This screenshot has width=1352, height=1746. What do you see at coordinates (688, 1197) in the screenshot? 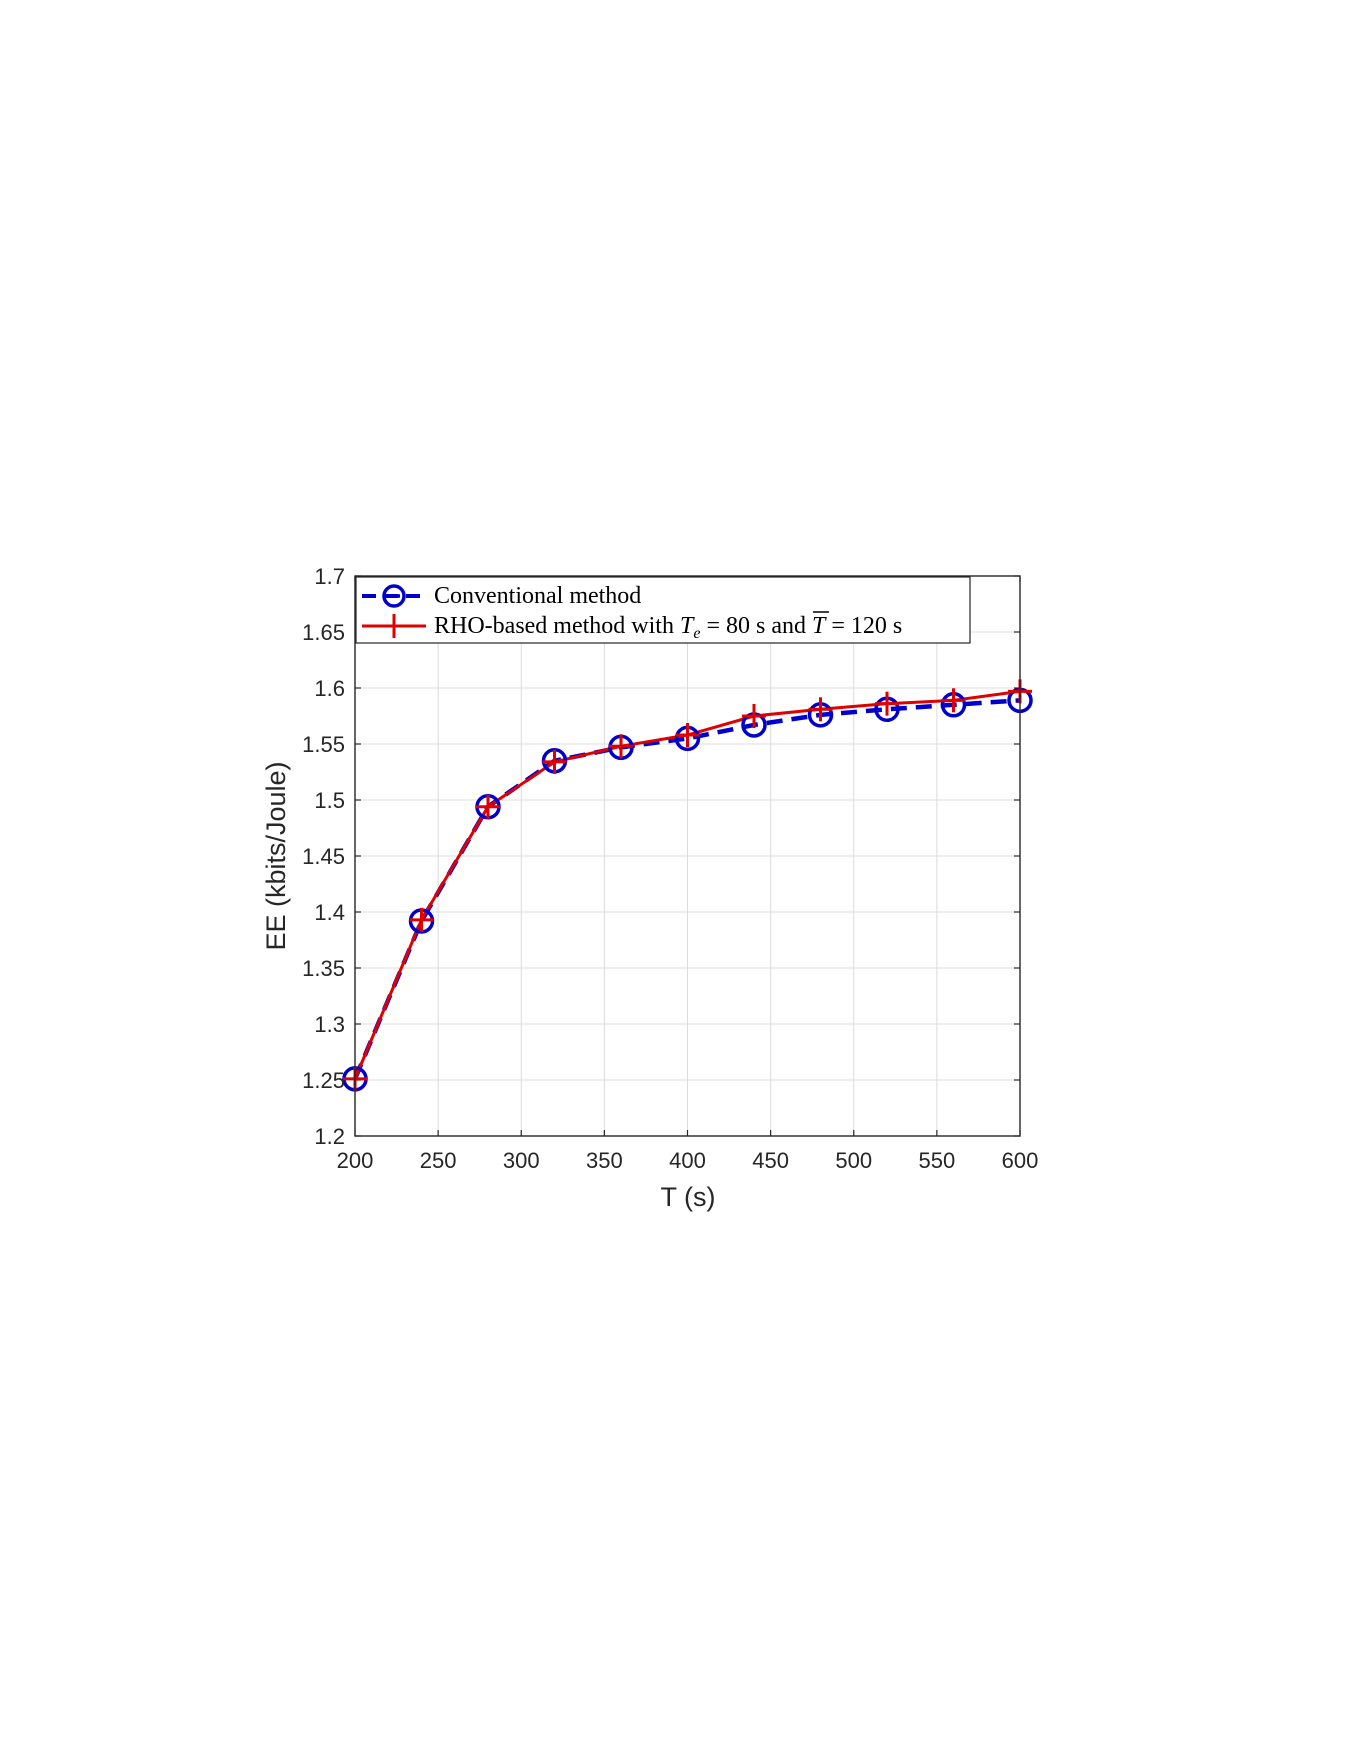
I see `x-axis-label: T (s)` at bounding box center [688, 1197].